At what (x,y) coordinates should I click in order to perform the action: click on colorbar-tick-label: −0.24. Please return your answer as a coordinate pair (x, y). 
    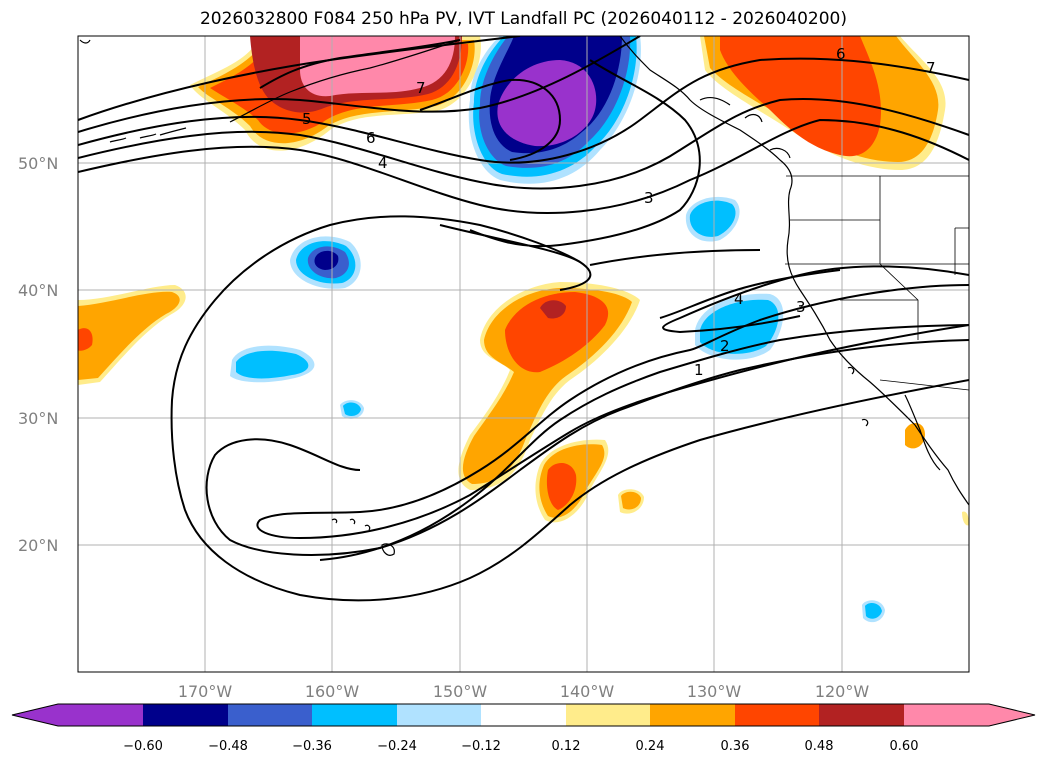
    Looking at the image, I should click on (397, 746).